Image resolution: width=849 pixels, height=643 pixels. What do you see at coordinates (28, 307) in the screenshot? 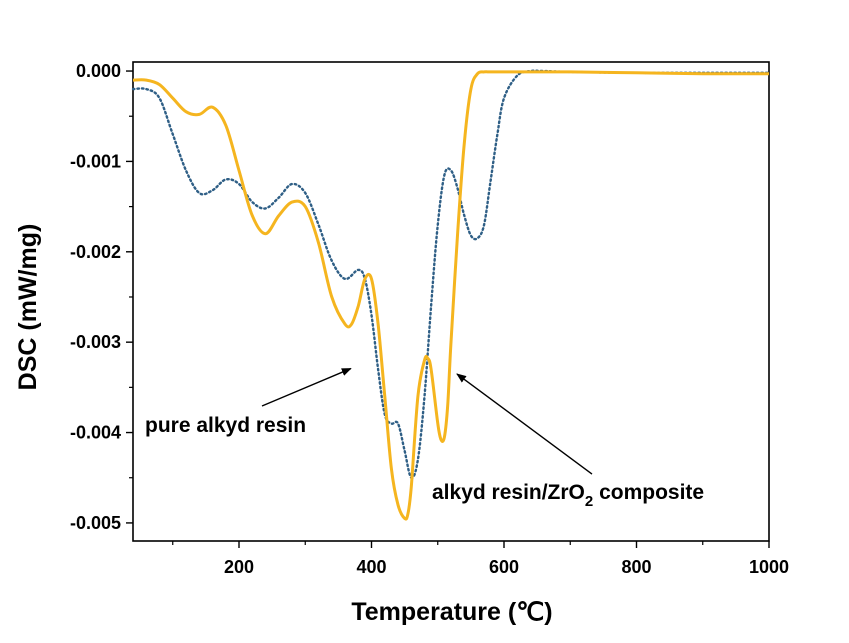
I see `y-axis-title: DSC (mW/mg)` at bounding box center [28, 307].